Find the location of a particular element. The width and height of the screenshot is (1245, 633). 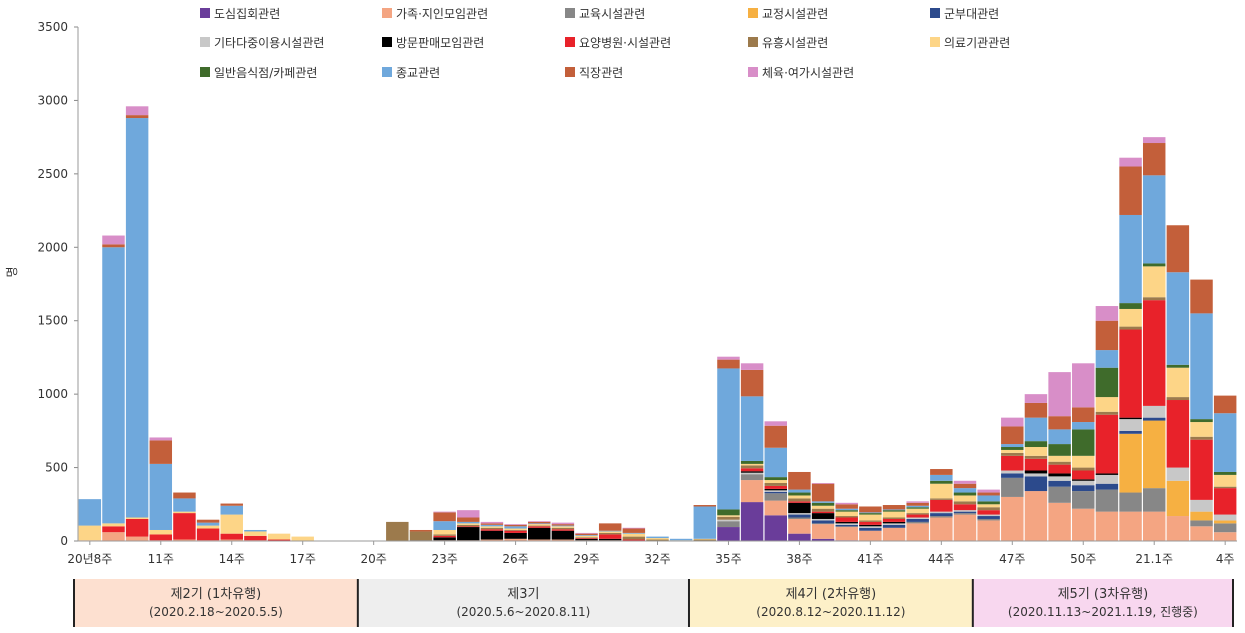

x-tick-label: 20주 is located at coordinates (374, 559).